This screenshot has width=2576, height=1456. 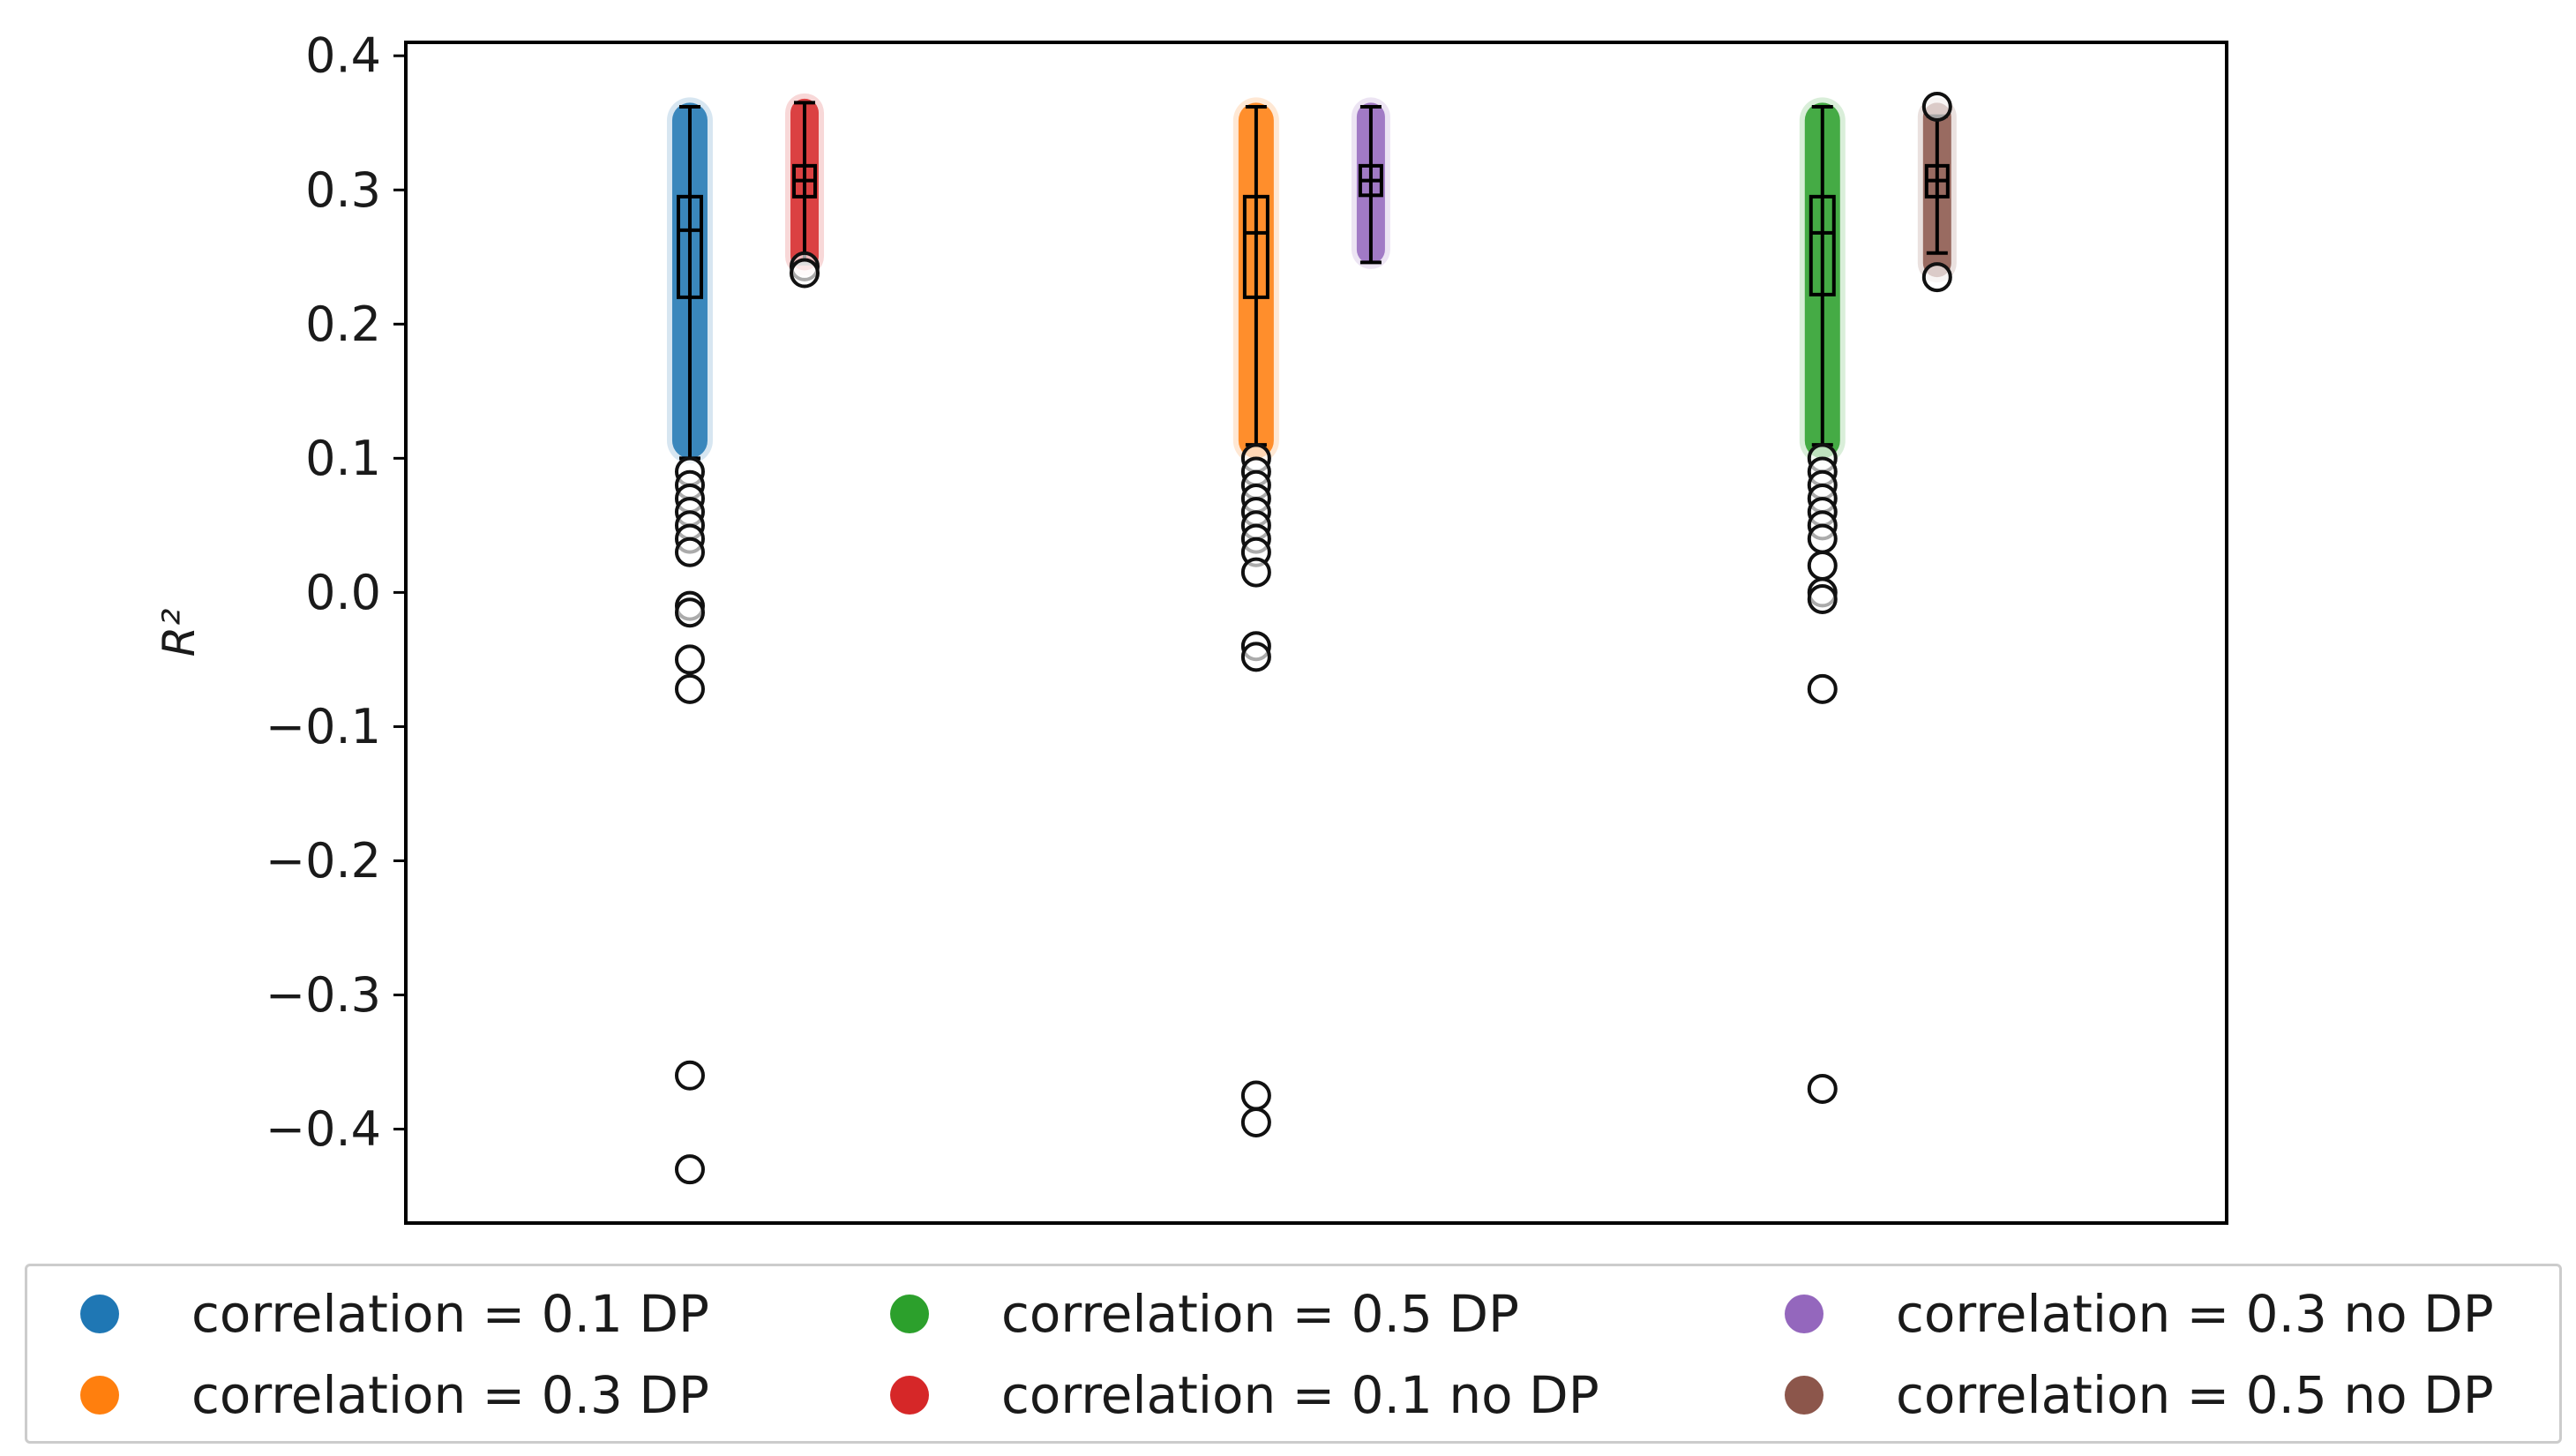 I want to click on legend-item-0-1-dp: correlation = 0.1 DP, so click(x=395, y=1314).